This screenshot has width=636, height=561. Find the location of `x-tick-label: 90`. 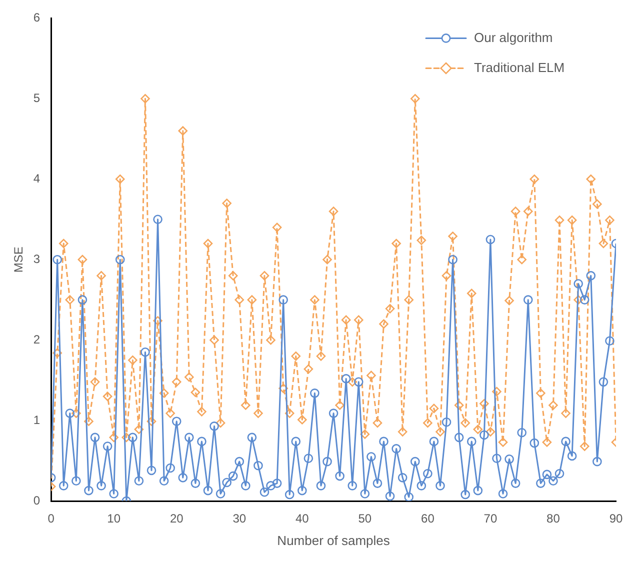

x-tick-label: 90 is located at coordinates (616, 519).